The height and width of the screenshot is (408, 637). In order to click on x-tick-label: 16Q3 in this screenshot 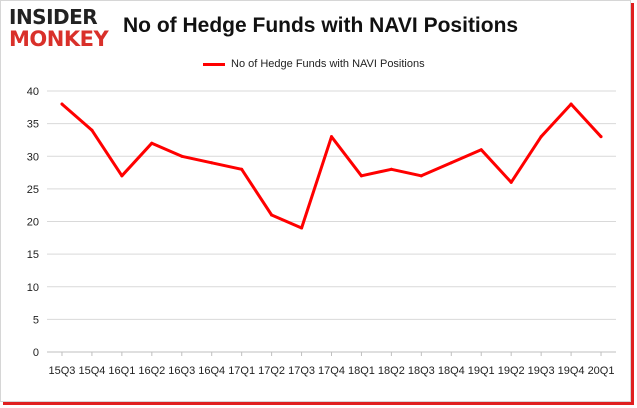, I will do `click(181, 371)`.